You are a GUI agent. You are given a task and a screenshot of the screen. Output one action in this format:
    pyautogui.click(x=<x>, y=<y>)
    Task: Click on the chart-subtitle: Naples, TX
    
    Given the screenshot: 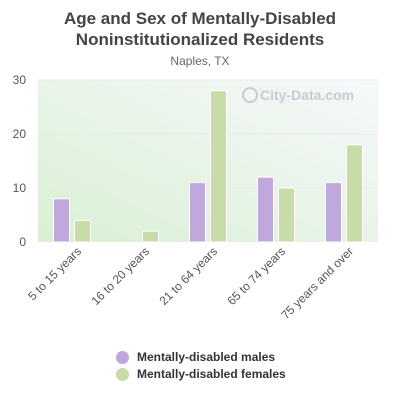 What is the action you would take?
    pyautogui.click(x=200, y=61)
    